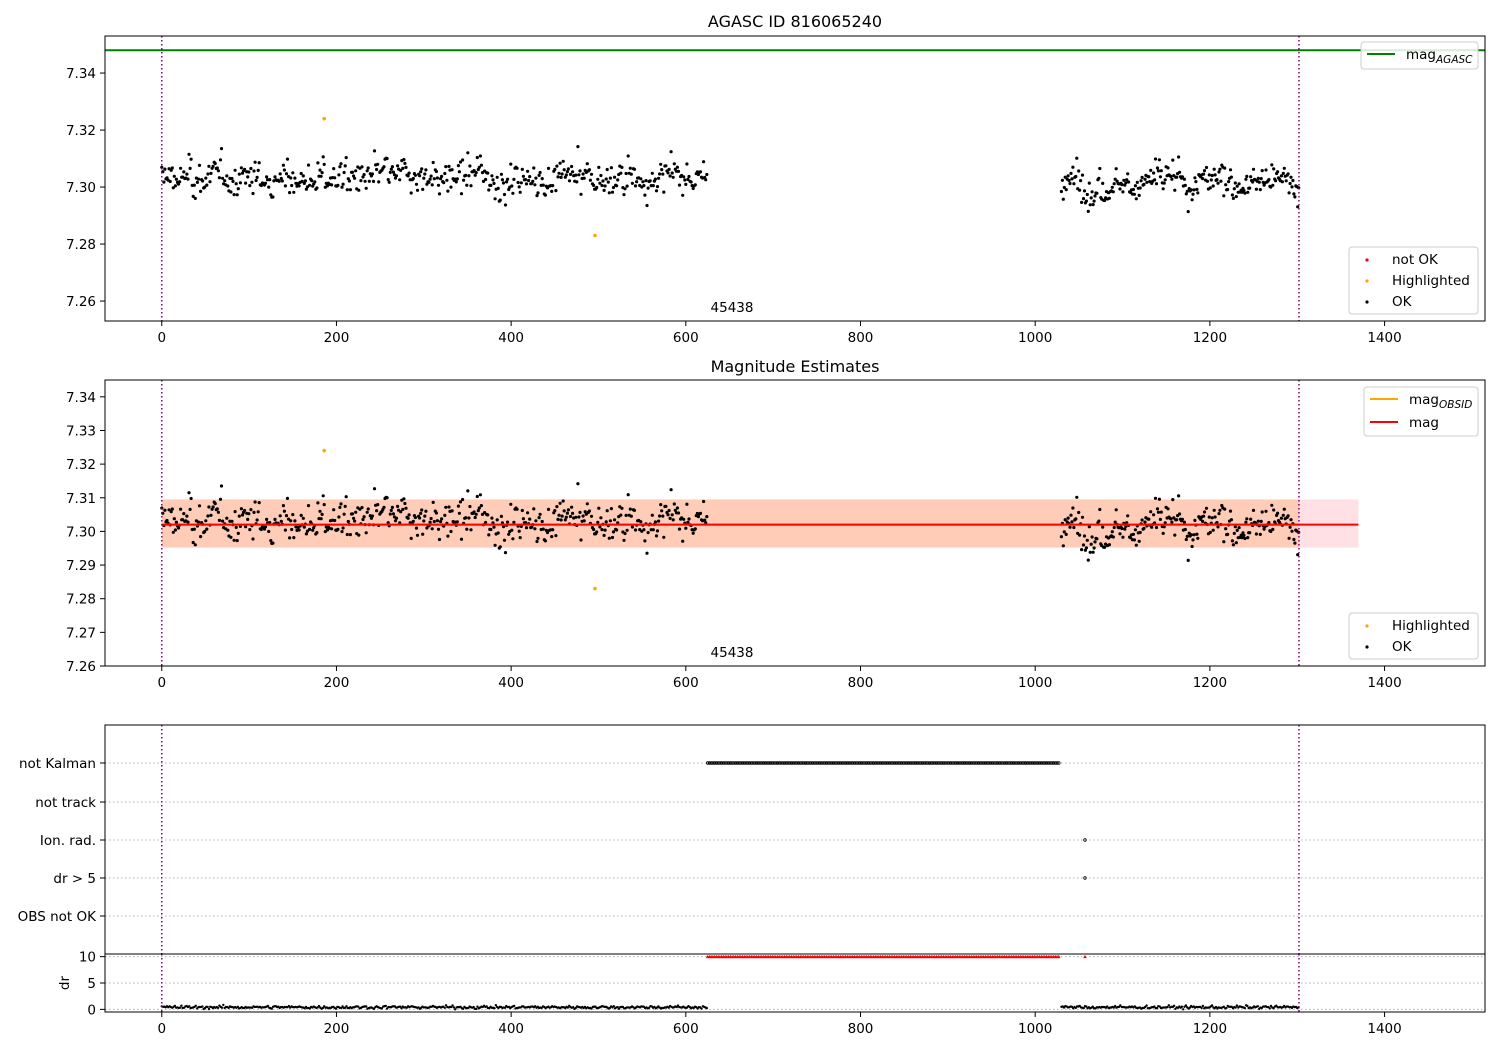 This screenshot has height=1050, width=1500. What do you see at coordinates (1413, 636) in the screenshot?
I see `middle-legend-lower: Highlighted OK` at bounding box center [1413, 636].